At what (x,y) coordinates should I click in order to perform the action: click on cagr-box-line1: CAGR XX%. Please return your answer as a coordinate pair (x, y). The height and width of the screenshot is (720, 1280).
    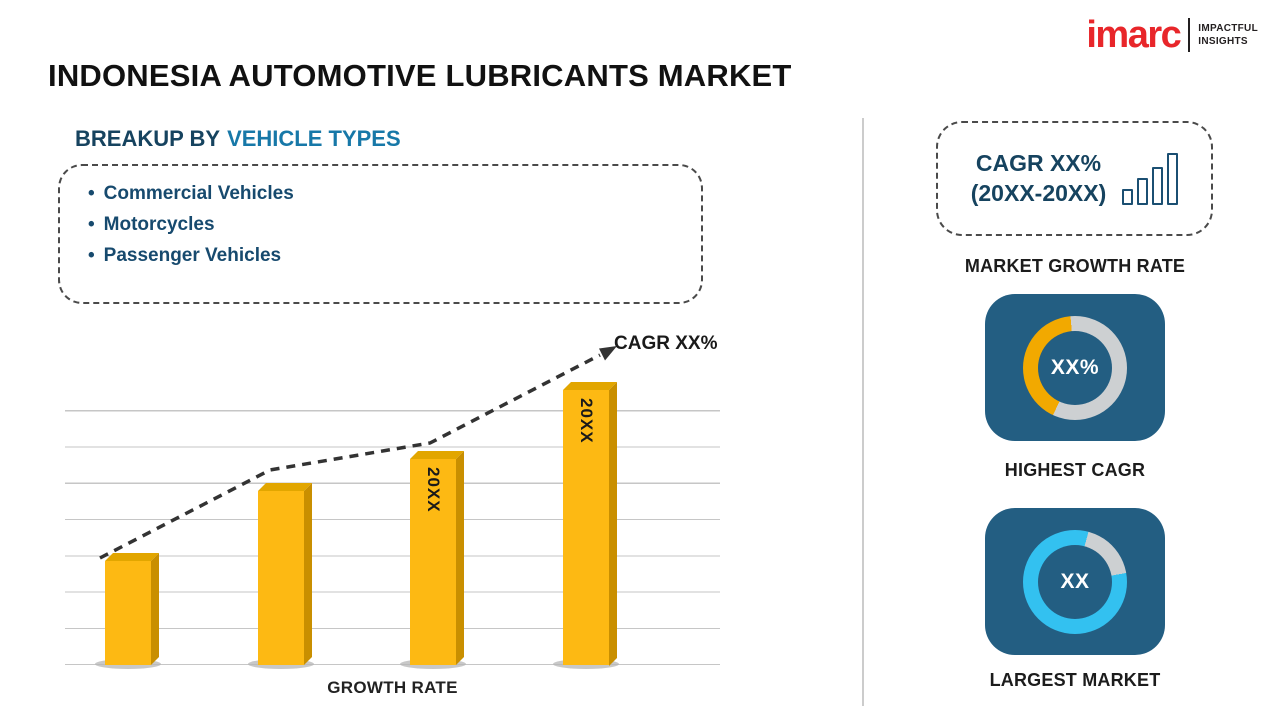
    Looking at the image, I should click on (1038, 162).